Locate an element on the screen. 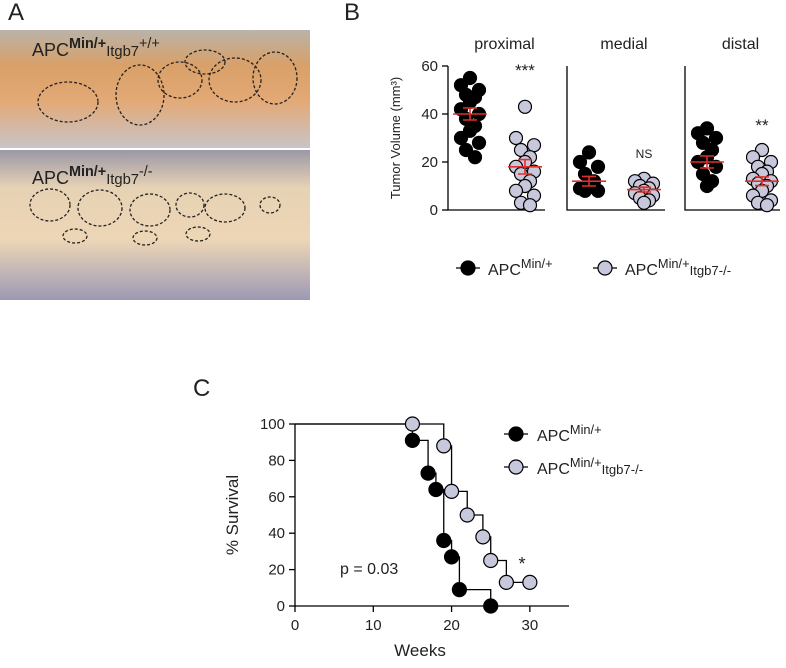 The image size is (786, 668). group-label: proximal is located at coordinates (504, 44).